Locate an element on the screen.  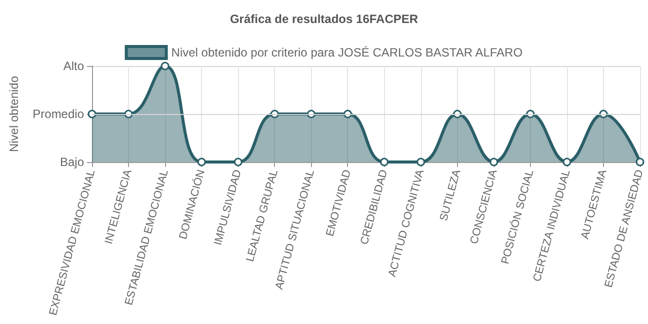
category-label: Bajo is located at coordinates (72, 162).